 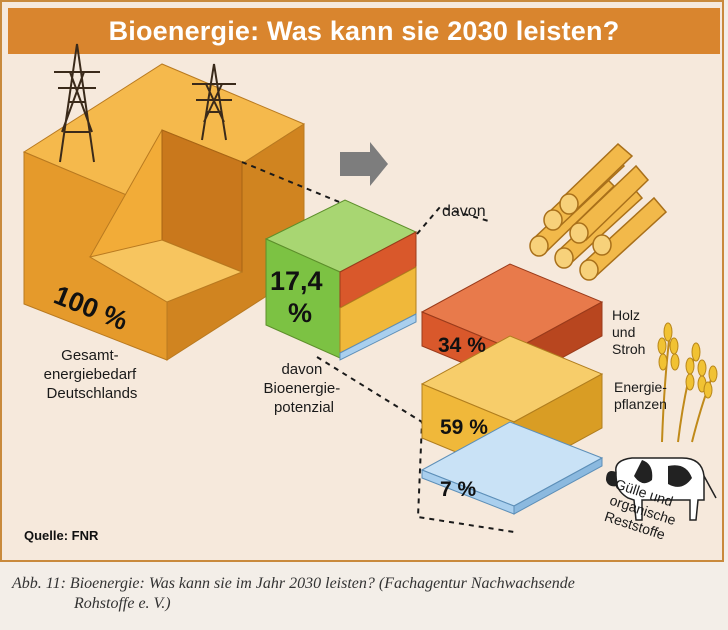 What do you see at coordinates (300, 297) in the screenshot?
I see `potential-percent: 17,4 %` at bounding box center [300, 297].